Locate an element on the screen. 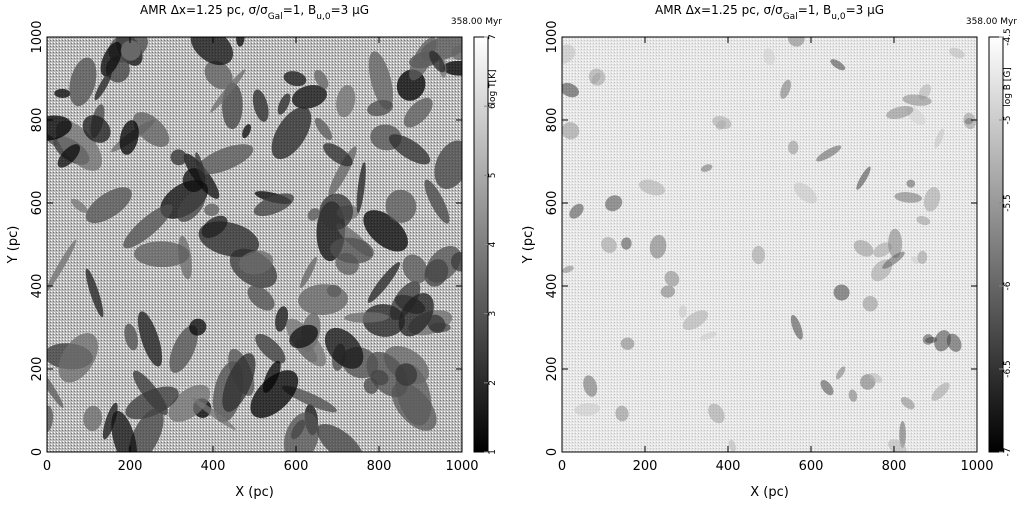  colorbar-tick-label: 5 is located at coordinates (493, 175).